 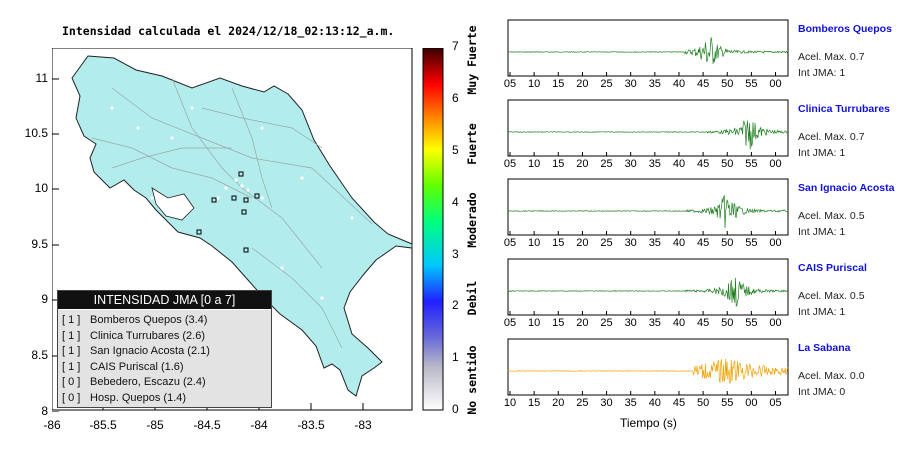 What do you see at coordinates (831, 137) in the screenshot?
I see `station-acceleration: Acel. Max. 0.7` at bounding box center [831, 137].